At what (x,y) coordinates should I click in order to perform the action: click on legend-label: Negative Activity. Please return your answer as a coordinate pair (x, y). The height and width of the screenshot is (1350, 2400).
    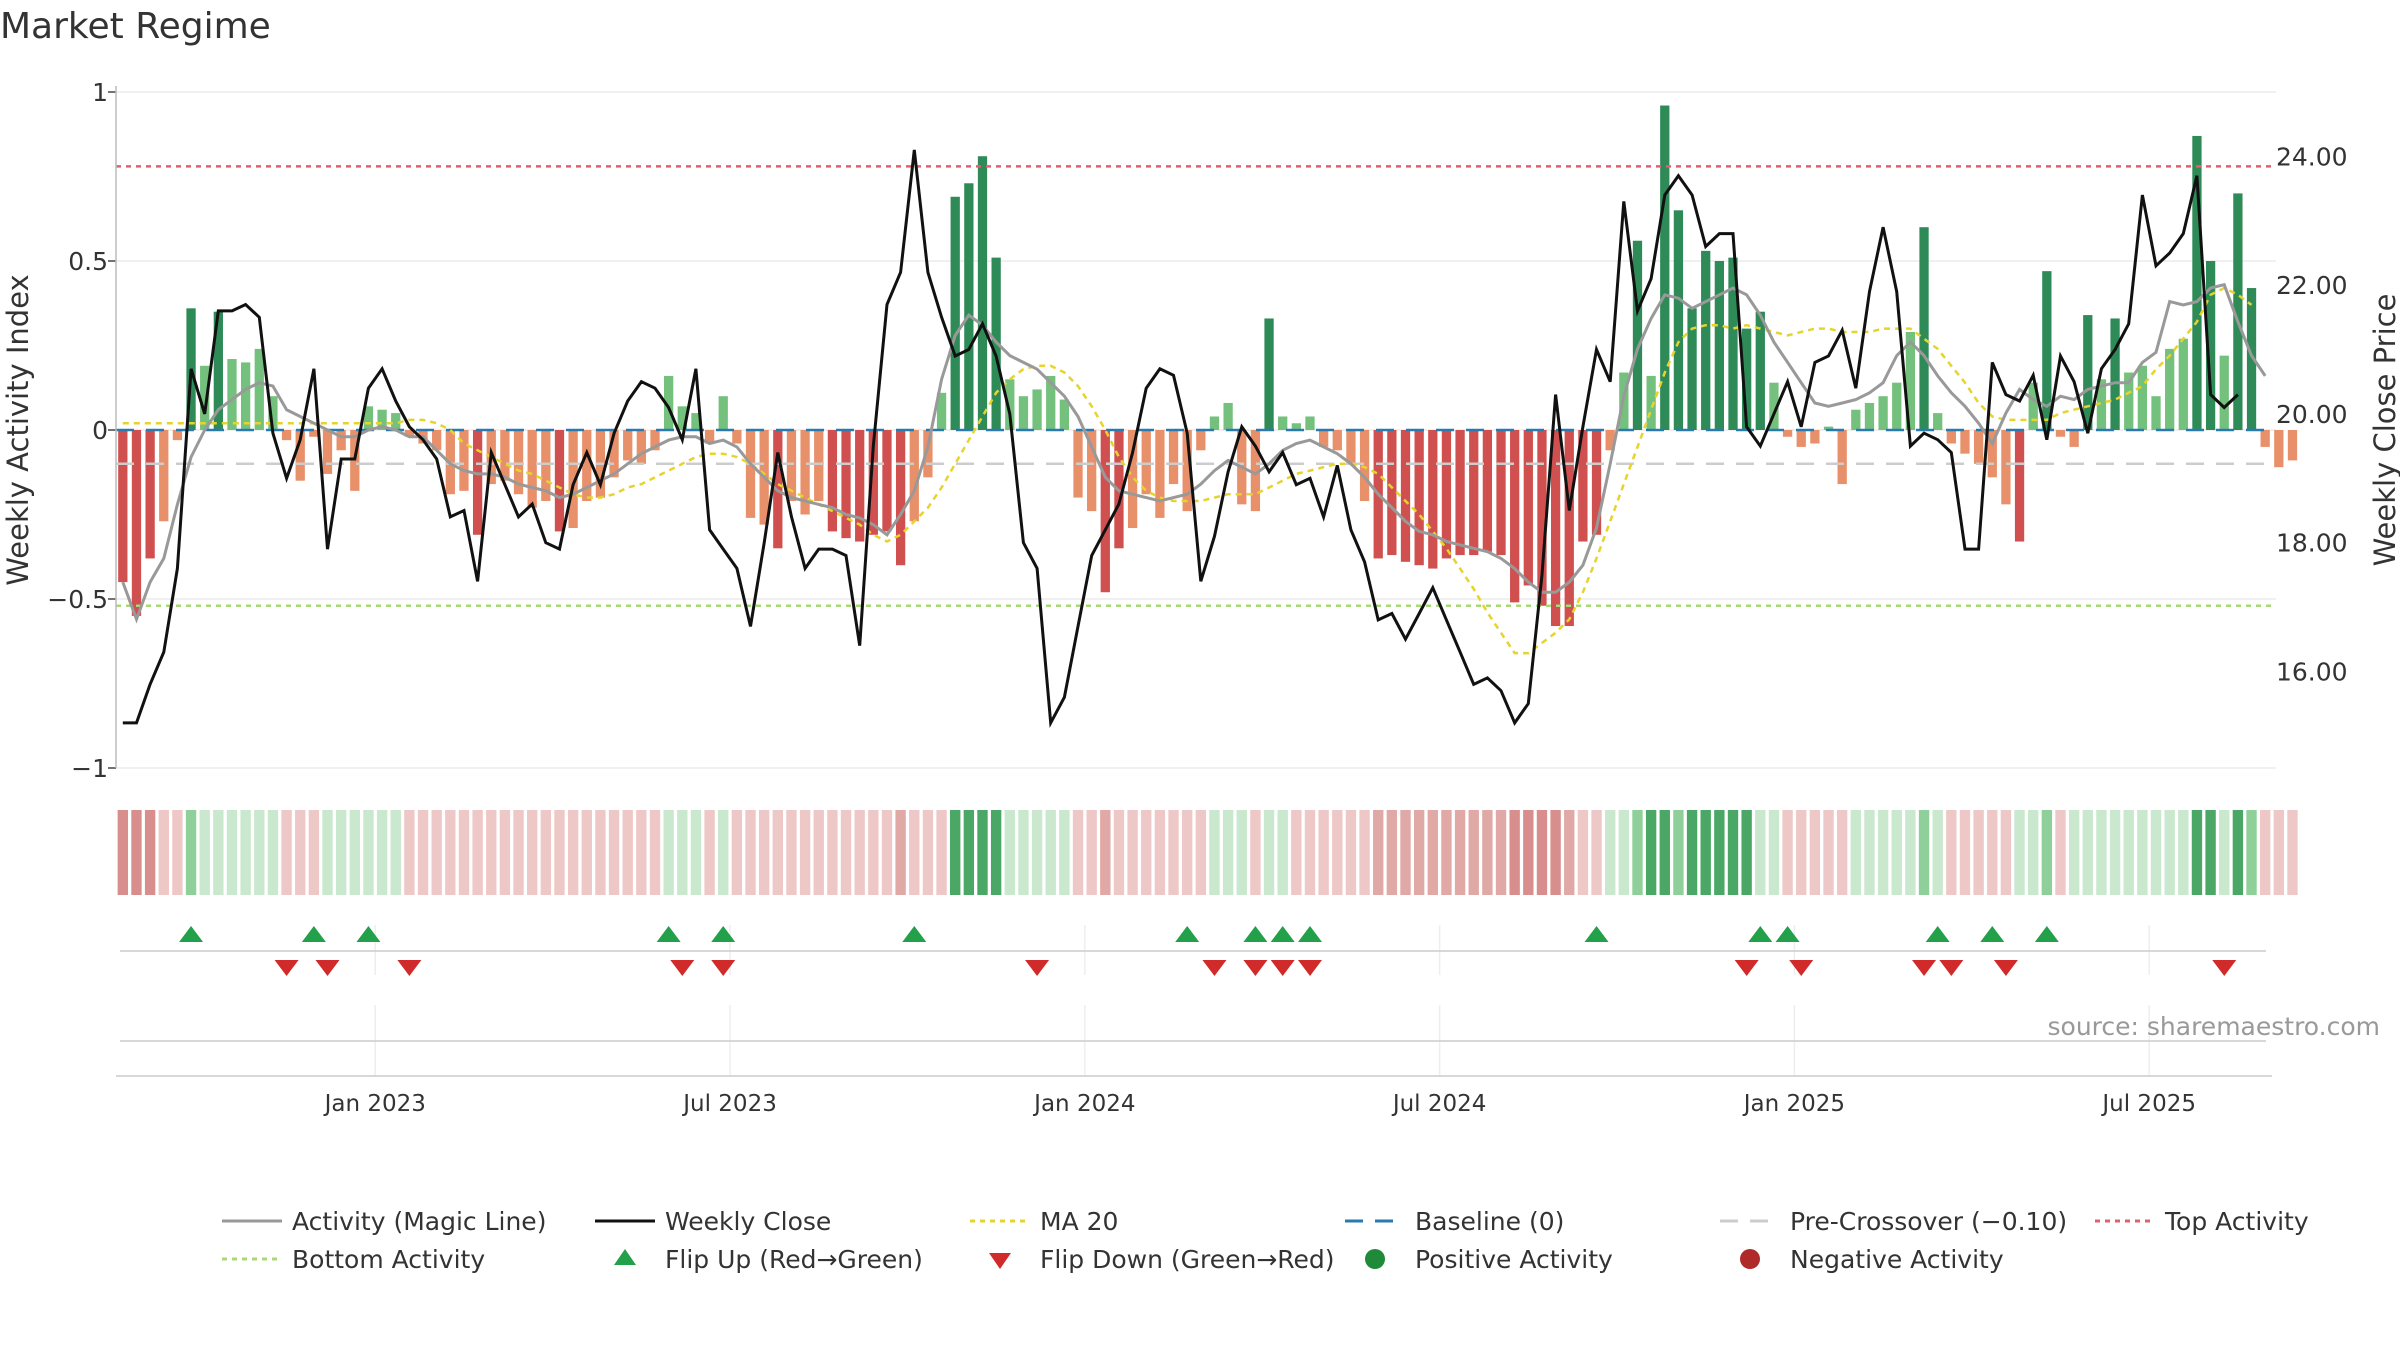
    Looking at the image, I should click on (1897, 1259).